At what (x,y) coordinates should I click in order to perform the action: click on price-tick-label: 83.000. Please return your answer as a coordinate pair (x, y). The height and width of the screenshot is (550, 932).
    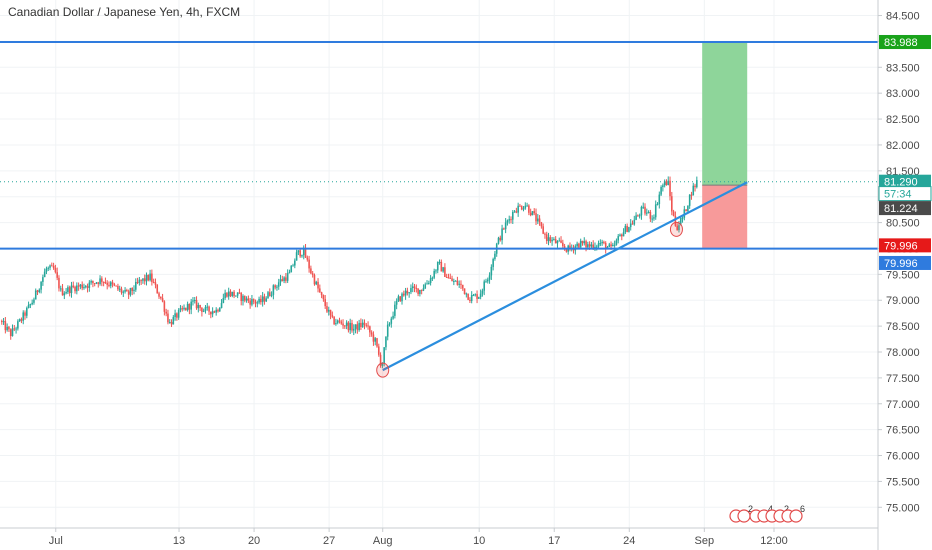
    Looking at the image, I should click on (903, 94).